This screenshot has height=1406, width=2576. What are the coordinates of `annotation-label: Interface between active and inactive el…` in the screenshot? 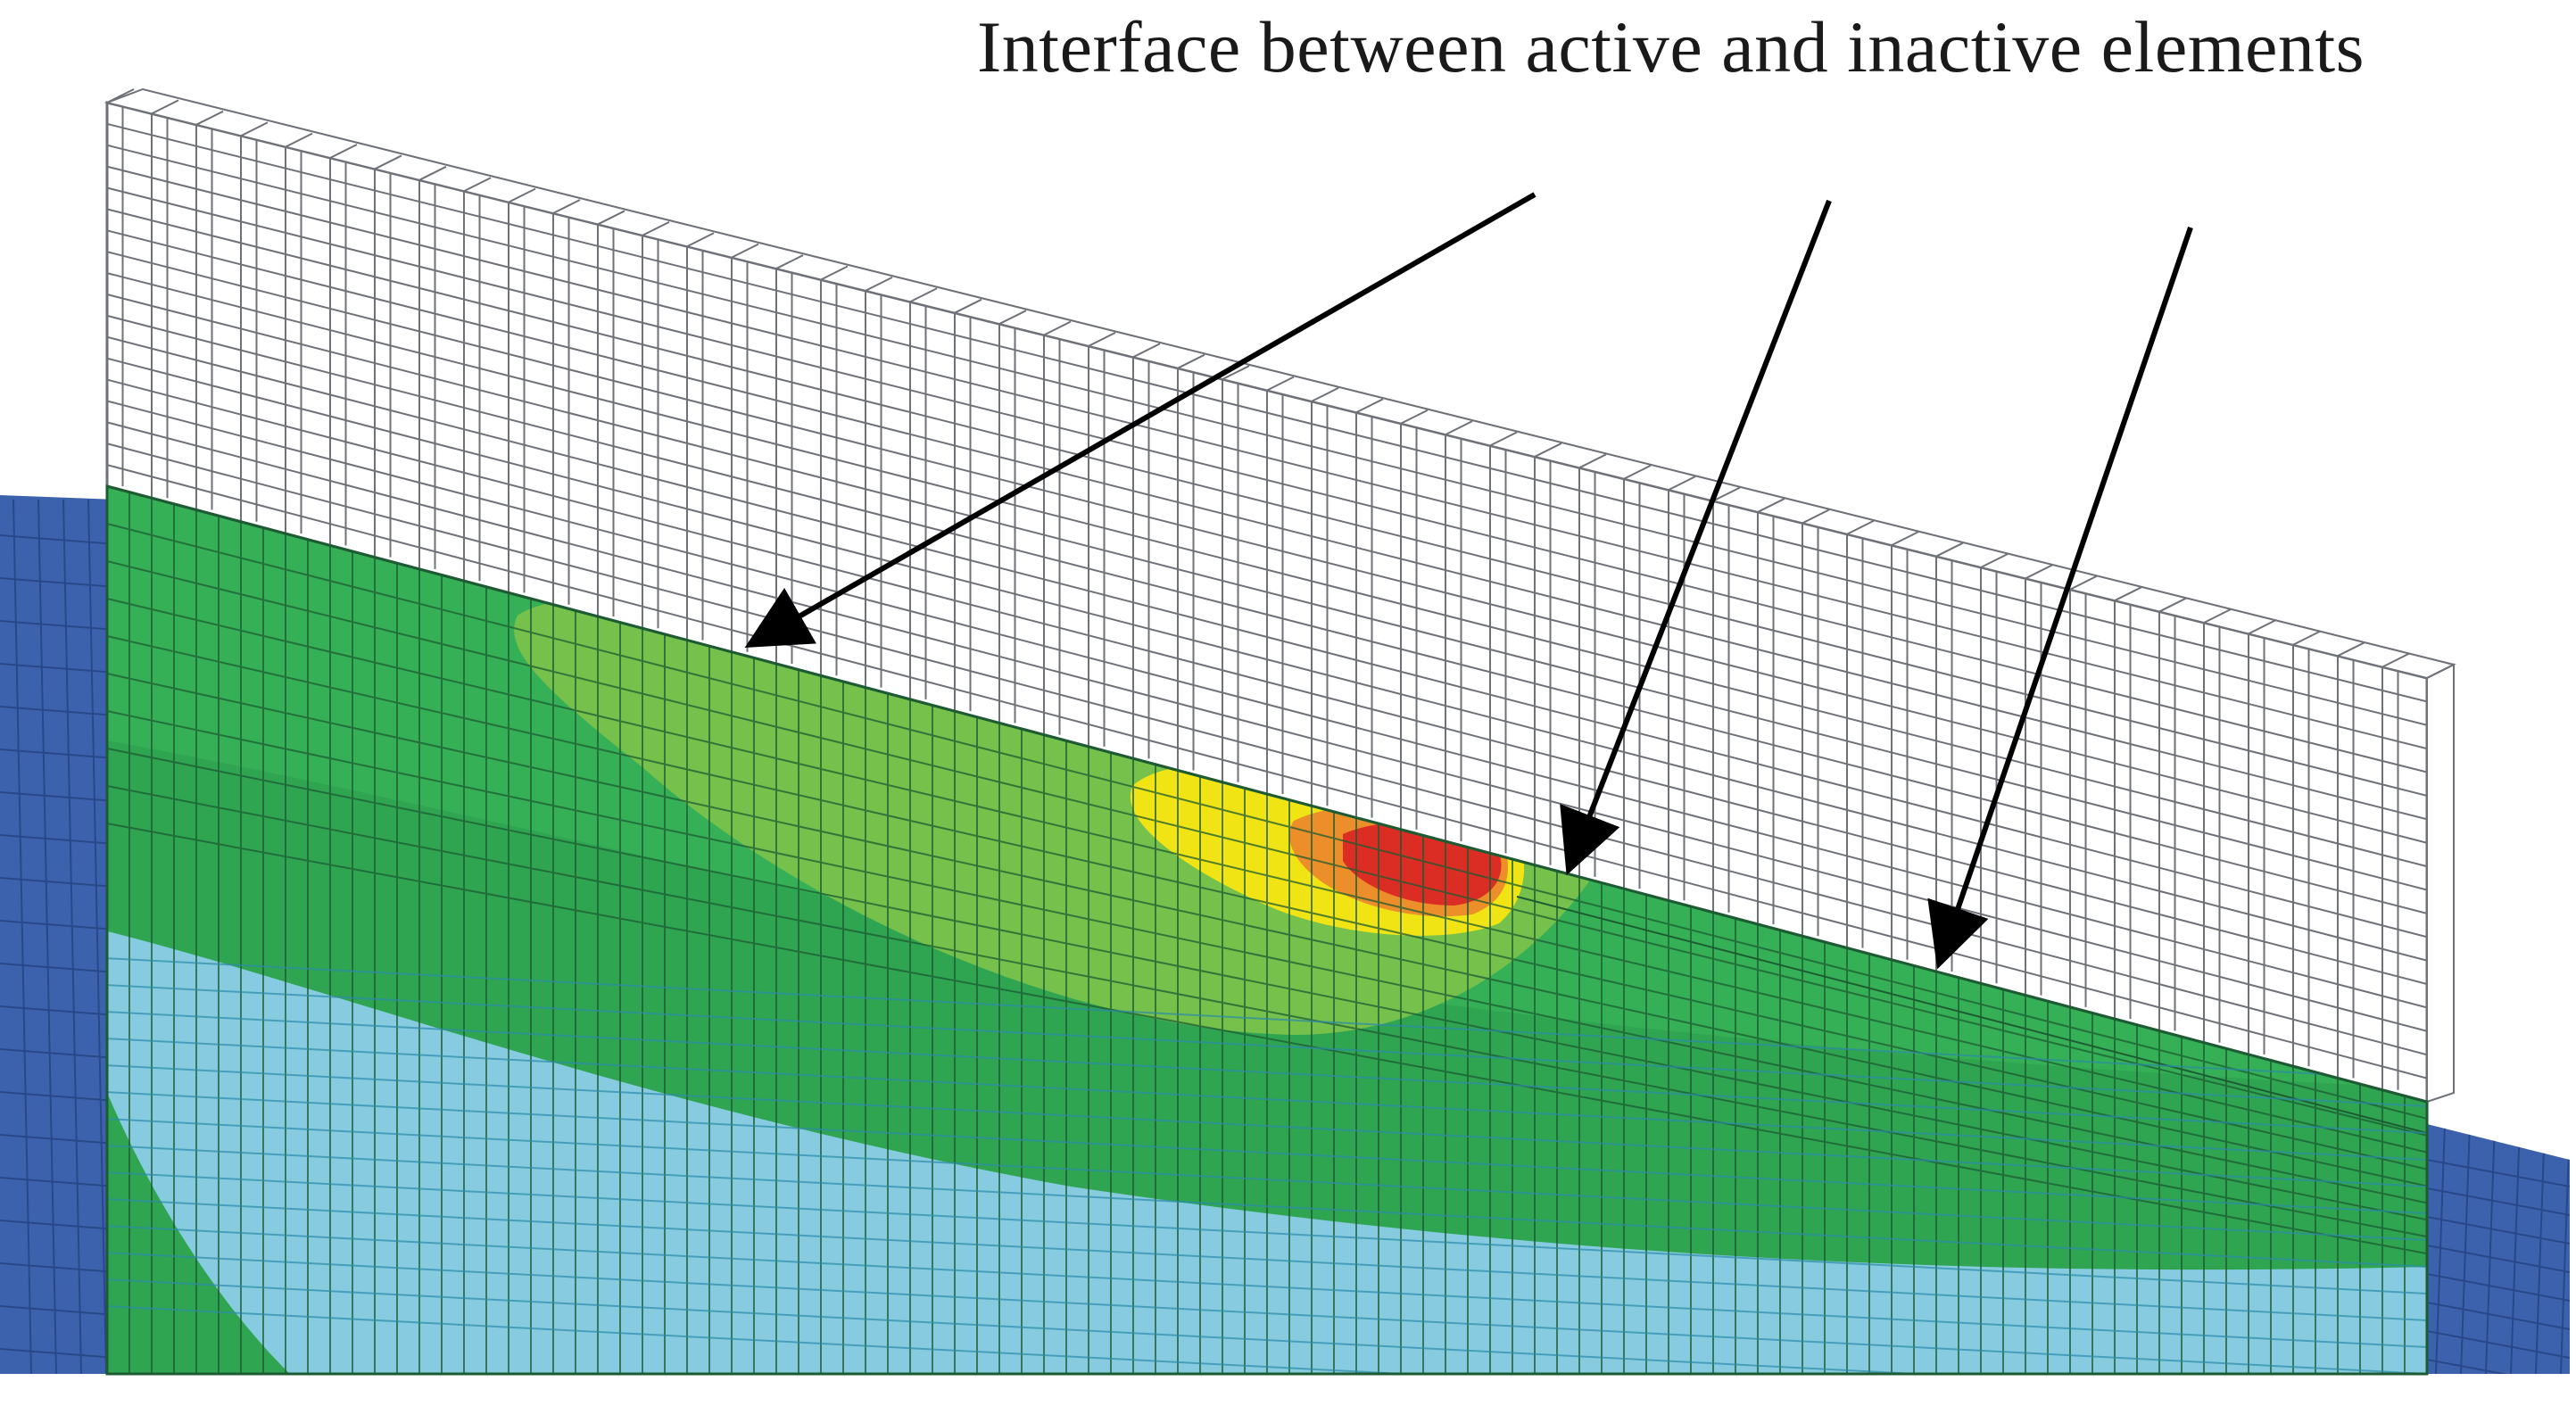 It's located at (1671, 46).